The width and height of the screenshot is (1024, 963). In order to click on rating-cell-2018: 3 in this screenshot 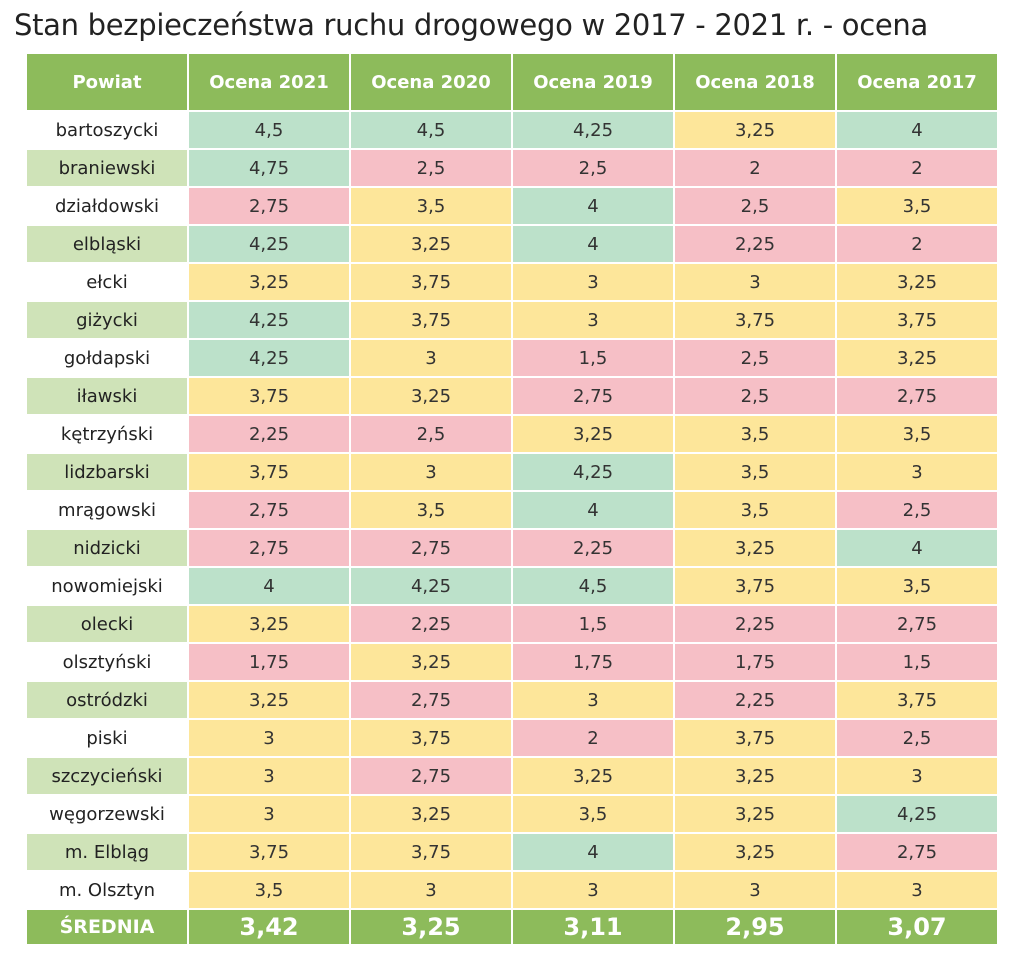, I will do `click(755, 891)`.